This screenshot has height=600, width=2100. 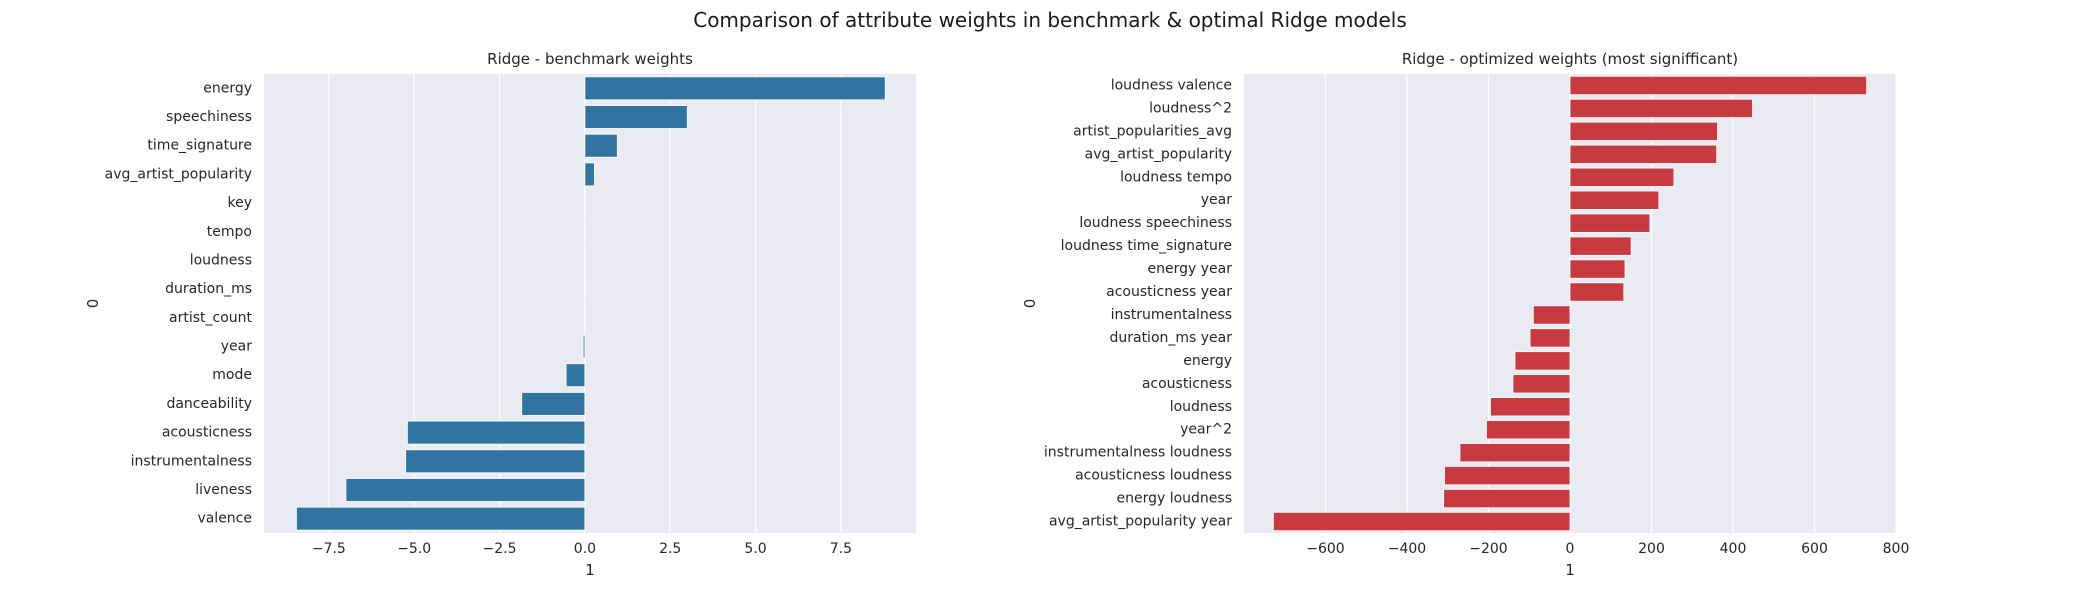 I want to click on optimized-bar-loudness, so click(x=1530, y=407).